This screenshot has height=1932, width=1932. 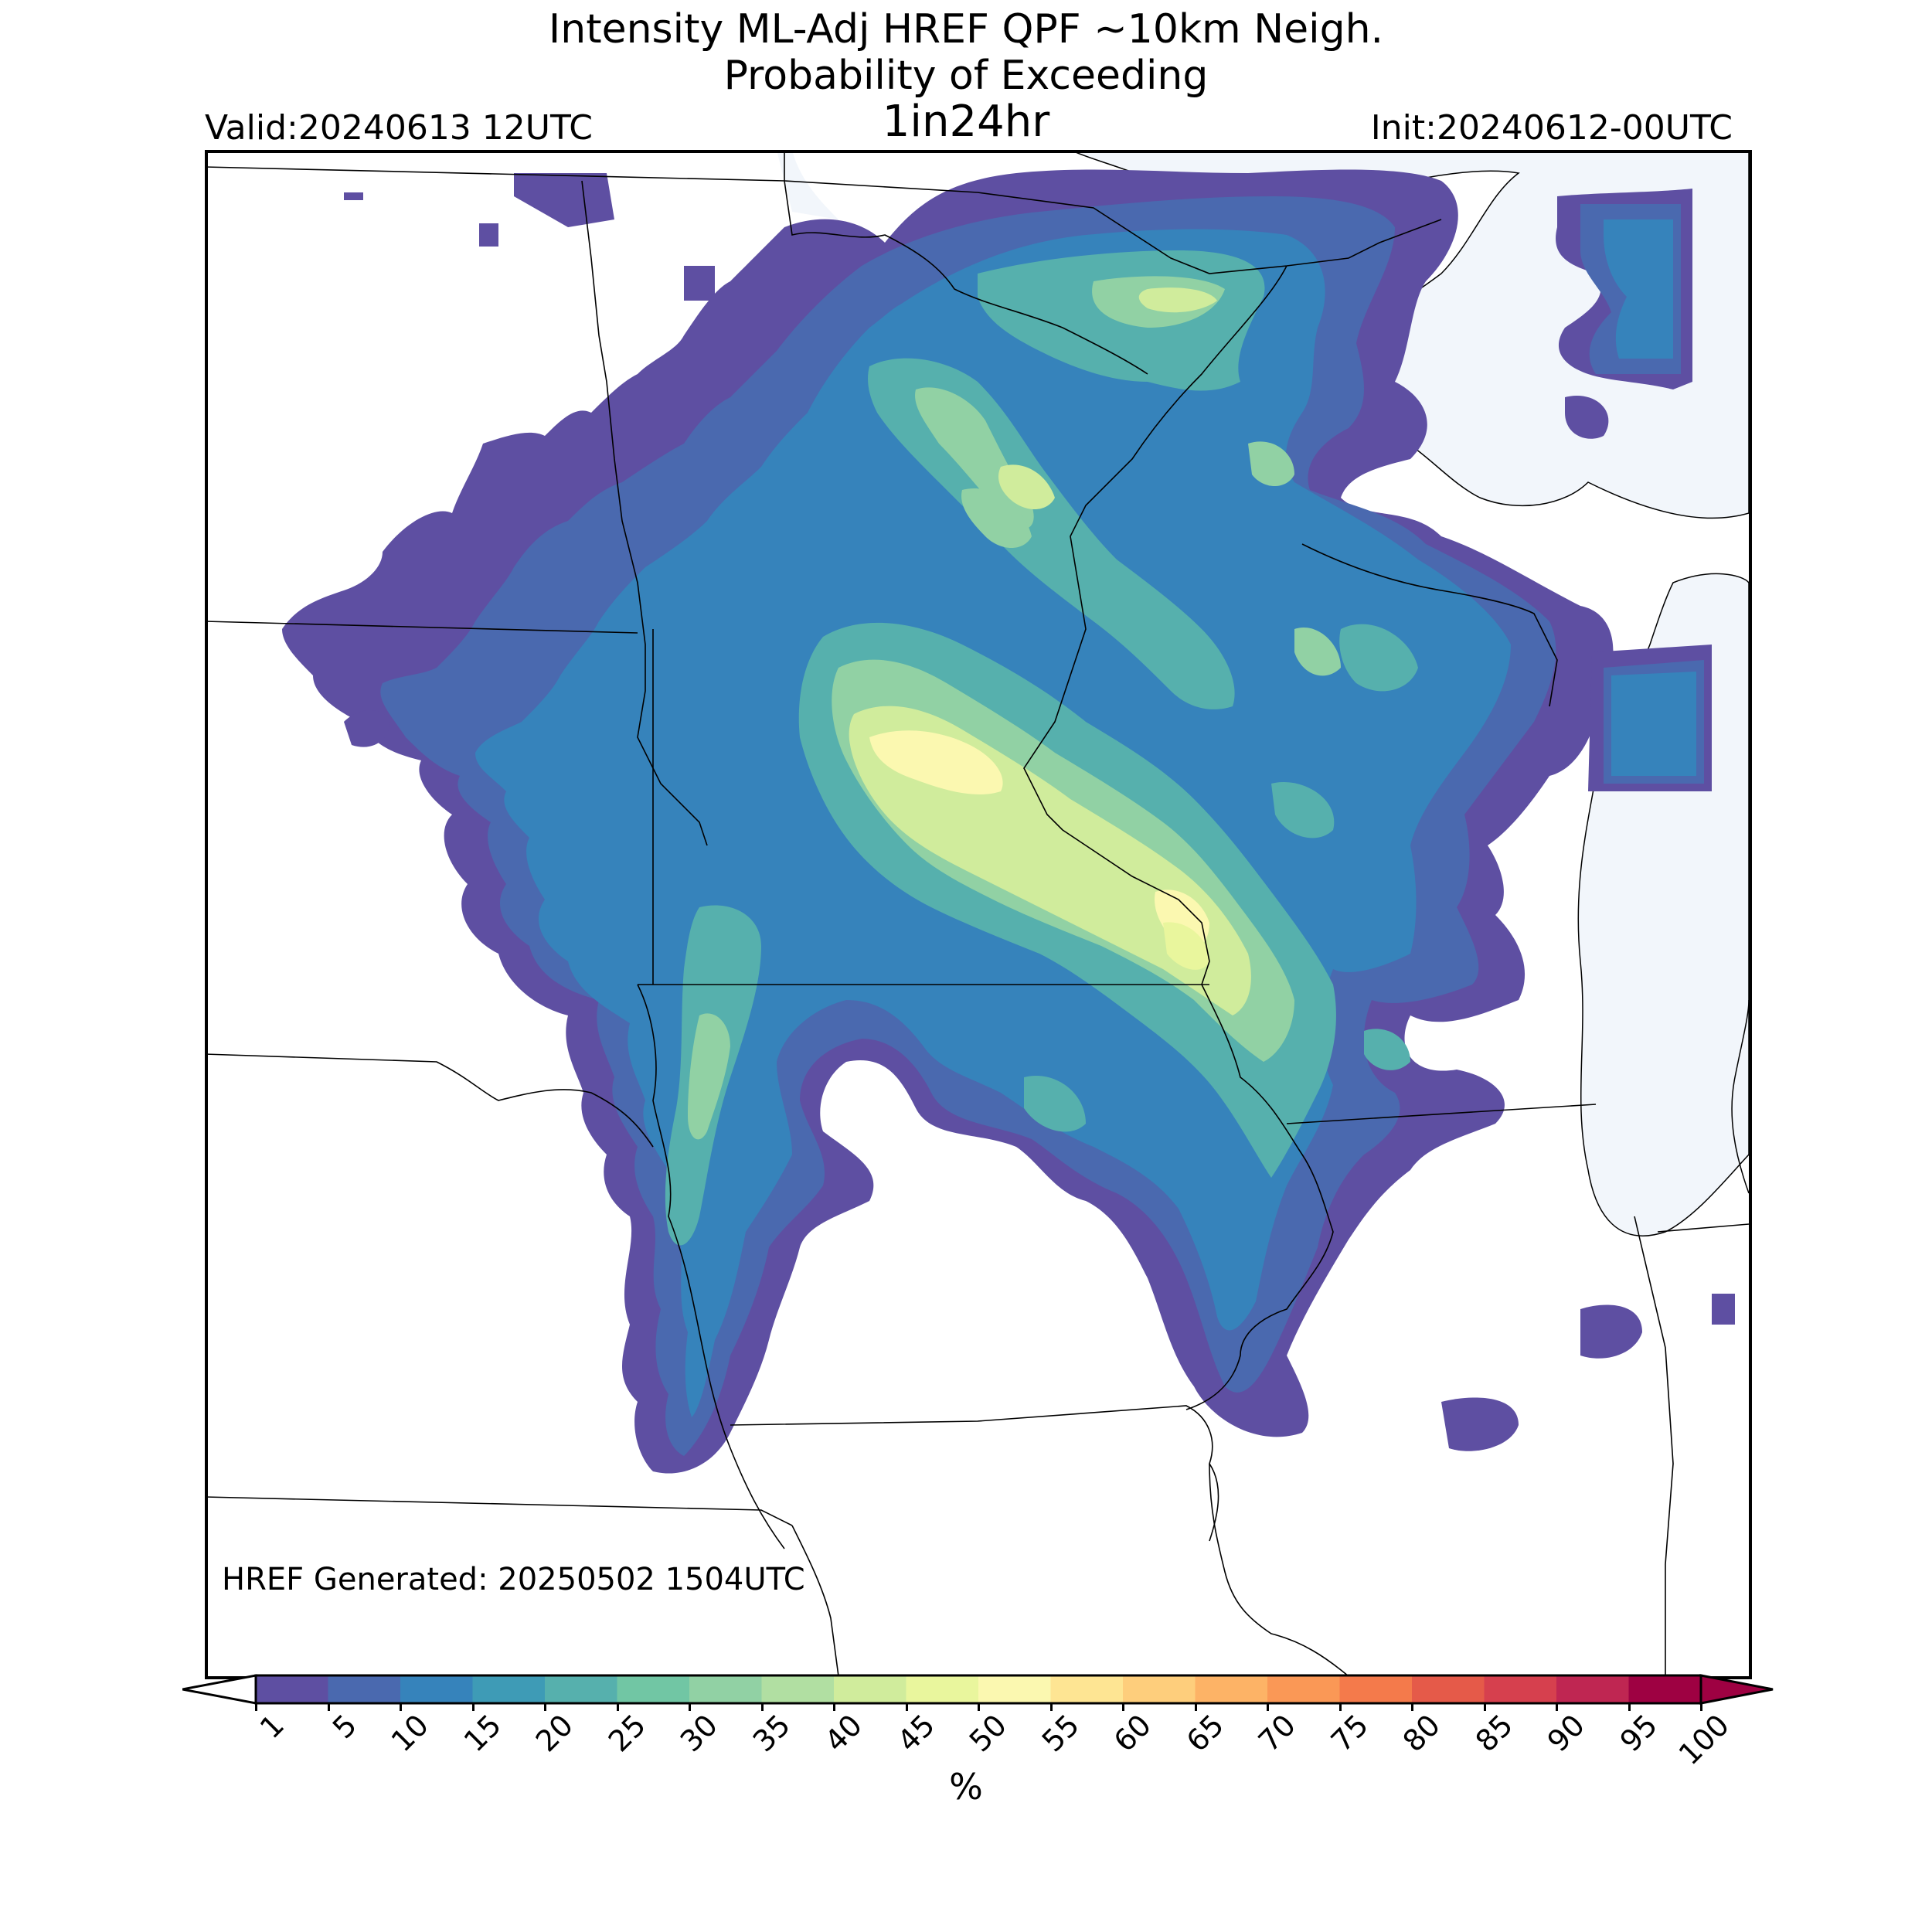 What do you see at coordinates (1703, 1228) in the screenshot?
I see `border-mi-in` at bounding box center [1703, 1228].